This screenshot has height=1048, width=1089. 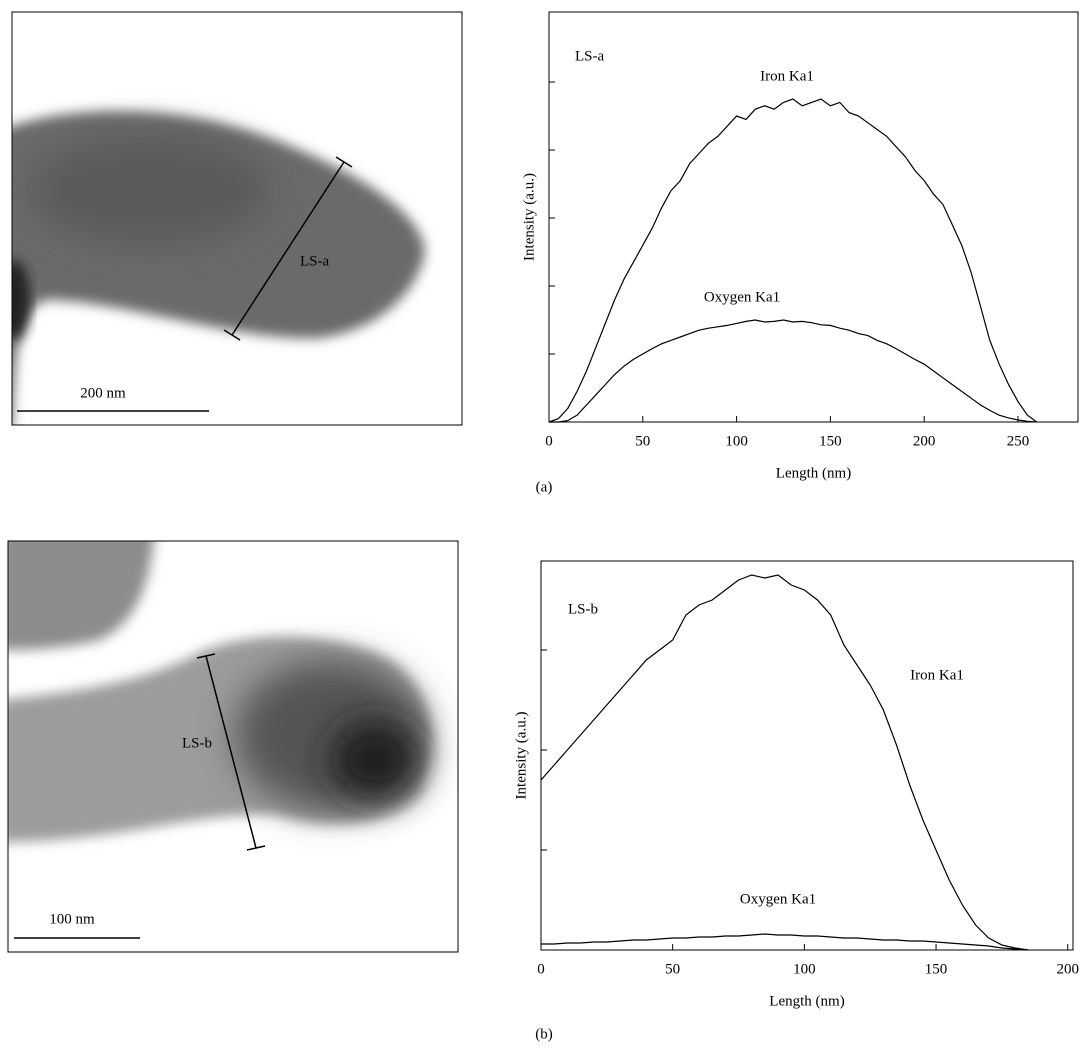 What do you see at coordinates (590, 56) in the screenshot?
I see `annotation: LS-a` at bounding box center [590, 56].